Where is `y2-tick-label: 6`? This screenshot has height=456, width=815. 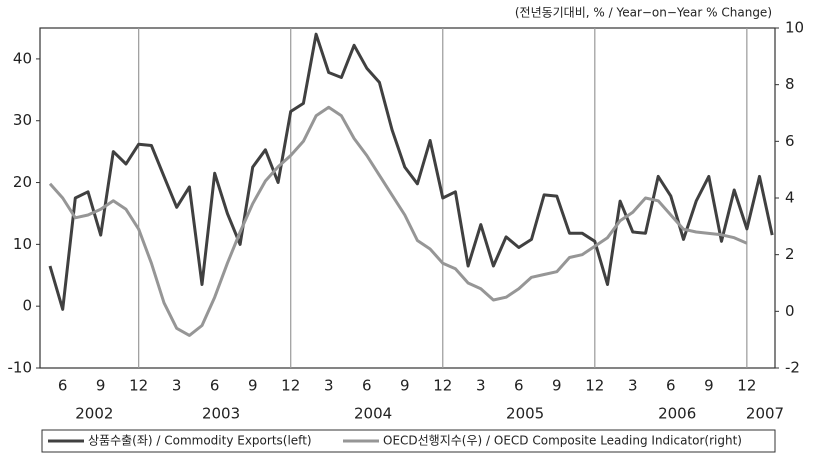 y2-tick-label: 6 is located at coordinates (790, 141).